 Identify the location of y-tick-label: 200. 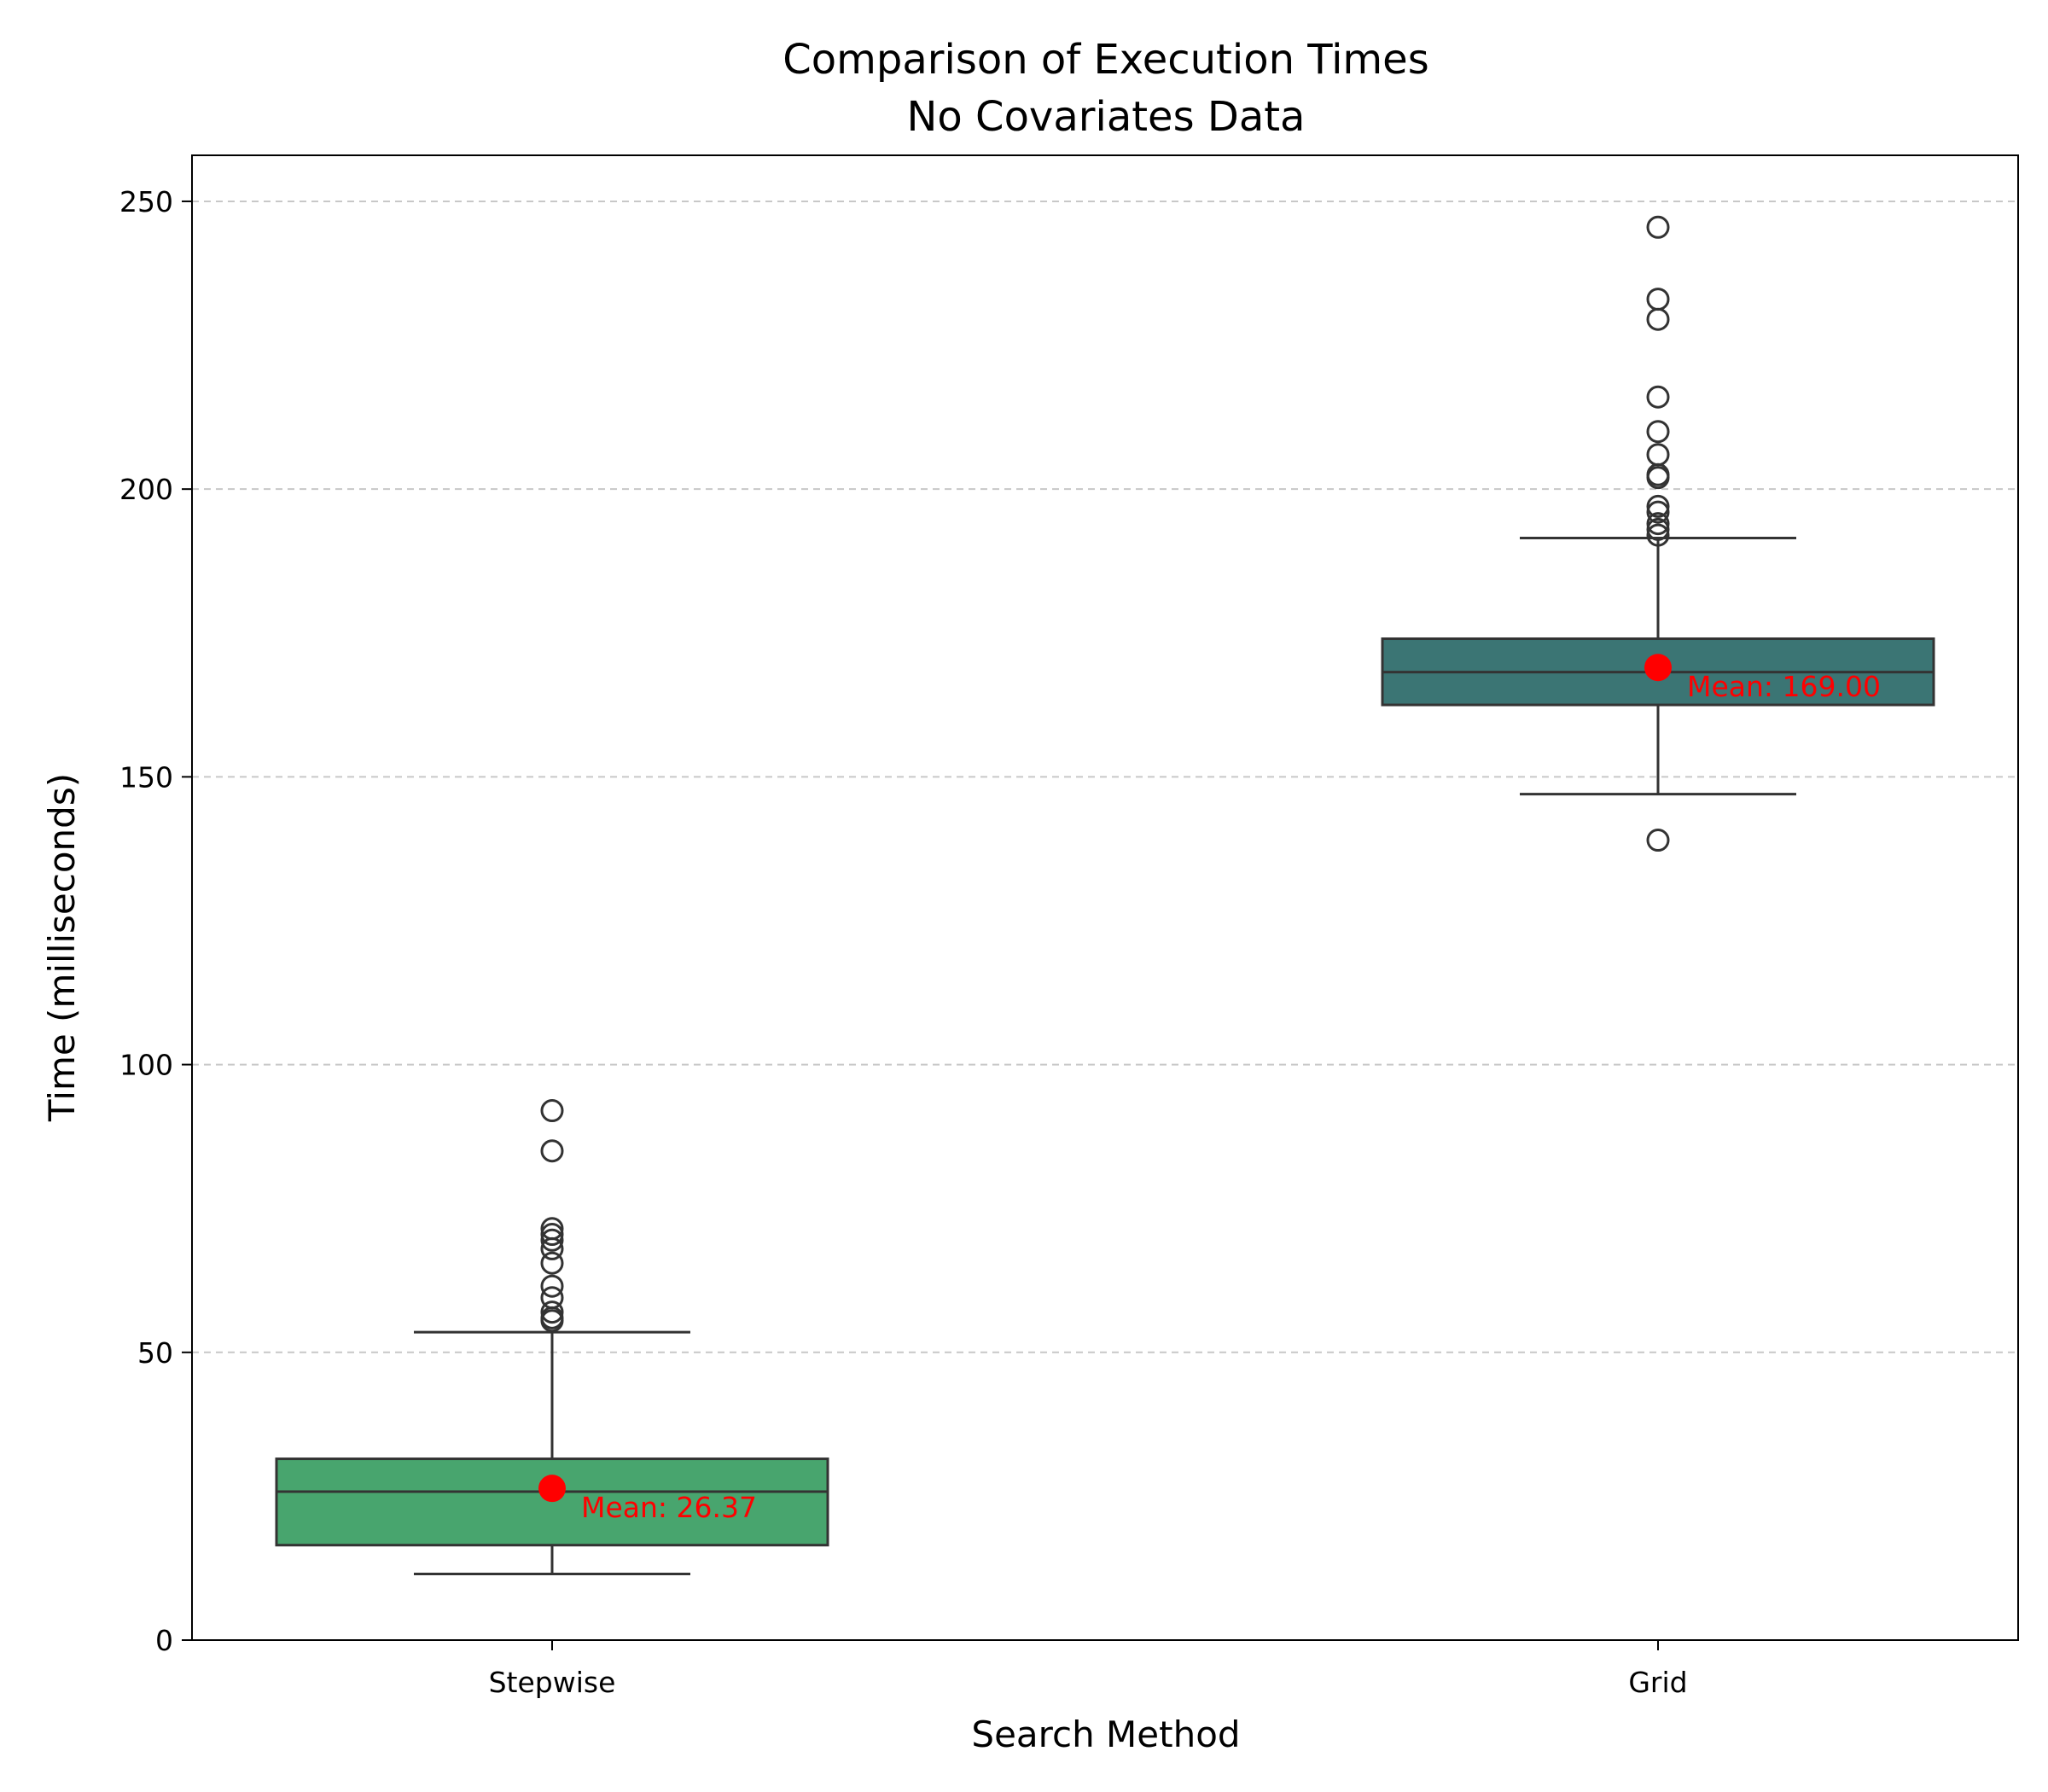
(146, 490).